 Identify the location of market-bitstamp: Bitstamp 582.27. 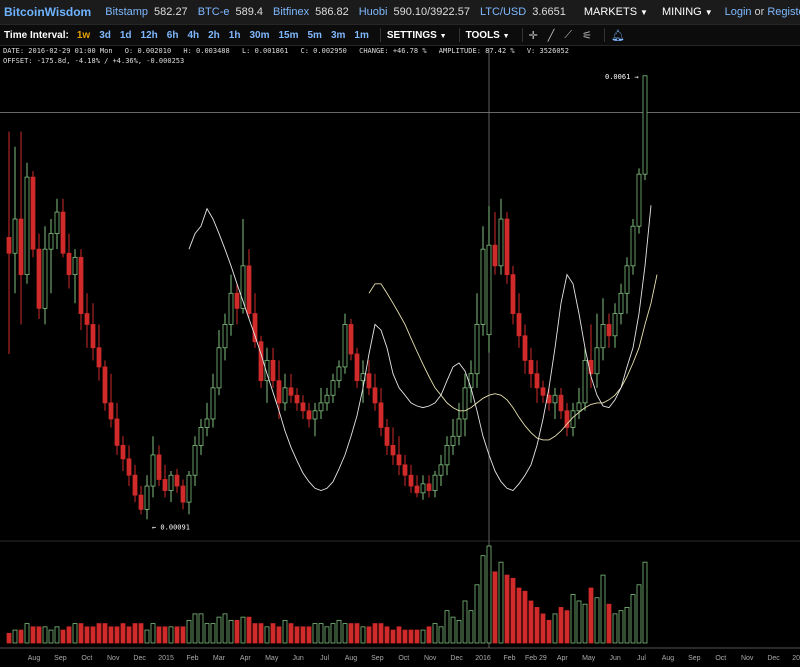
(146, 12).